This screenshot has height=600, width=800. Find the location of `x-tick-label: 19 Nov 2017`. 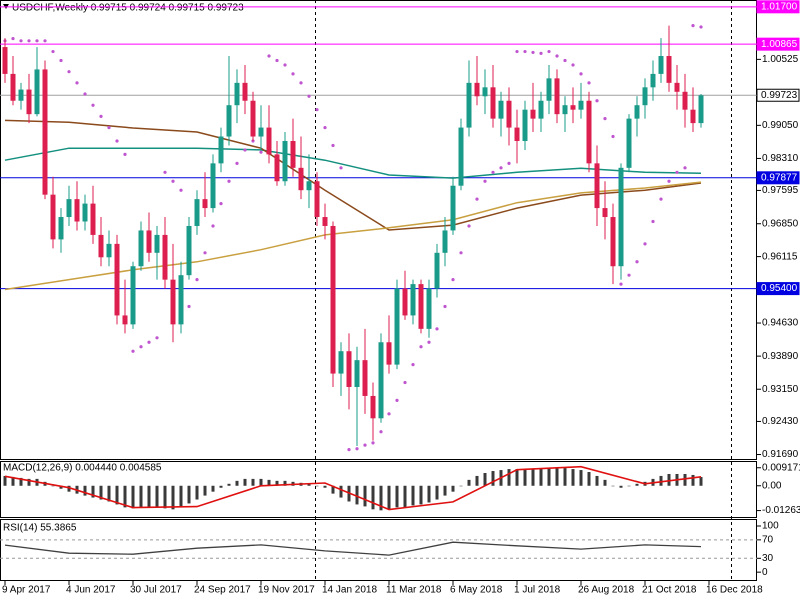

x-tick-label: 19 Nov 2017 is located at coordinates (286, 590).